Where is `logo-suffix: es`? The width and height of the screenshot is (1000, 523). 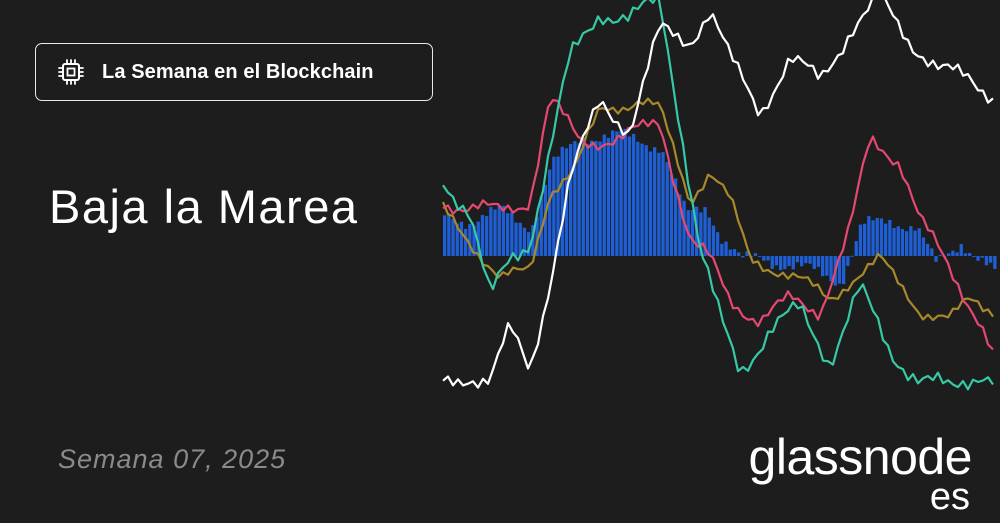 logo-suffix: es is located at coordinates (949, 497).